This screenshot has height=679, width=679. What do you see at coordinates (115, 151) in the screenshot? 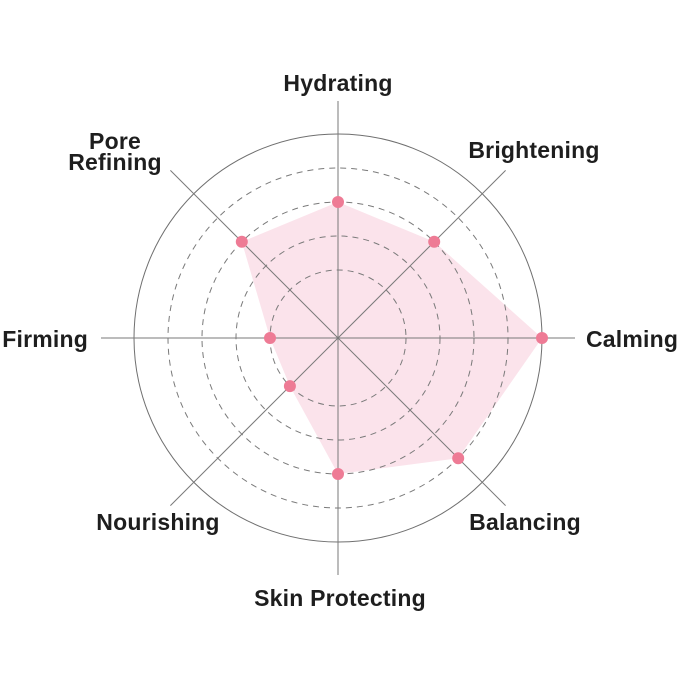
I see `axis-label-pore-refining: Pore Refining` at bounding box center [115, 151].